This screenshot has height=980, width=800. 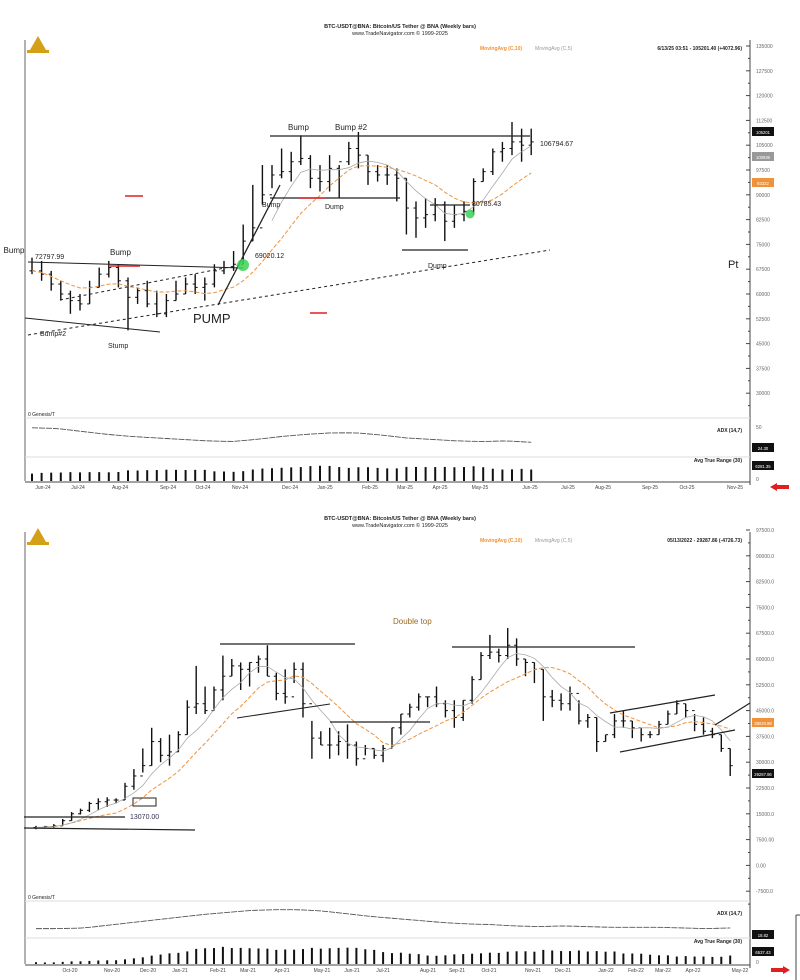 I want to click on badge-ma10-bg, so click(x=763, y=182).